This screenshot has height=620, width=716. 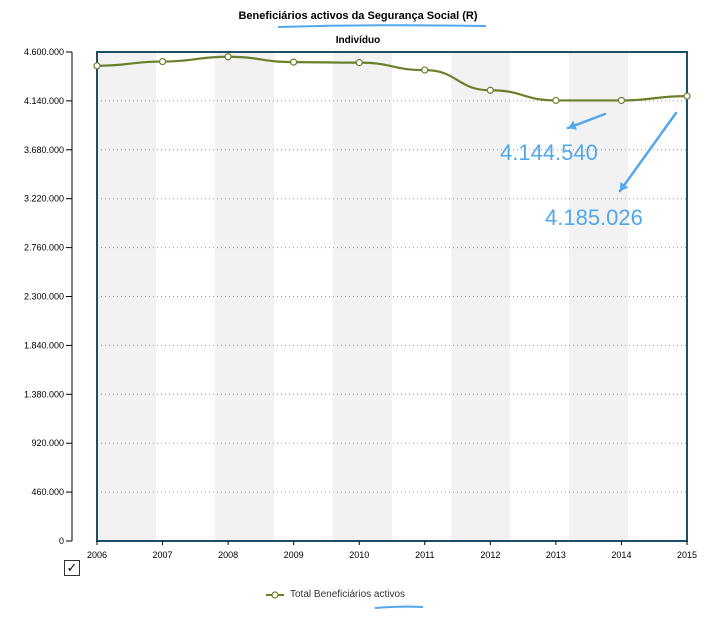 What do you see at coordinates (47, 443) in the screenshot?
I see `y-tick-label: 920.000` at bounding box center [47, 443].